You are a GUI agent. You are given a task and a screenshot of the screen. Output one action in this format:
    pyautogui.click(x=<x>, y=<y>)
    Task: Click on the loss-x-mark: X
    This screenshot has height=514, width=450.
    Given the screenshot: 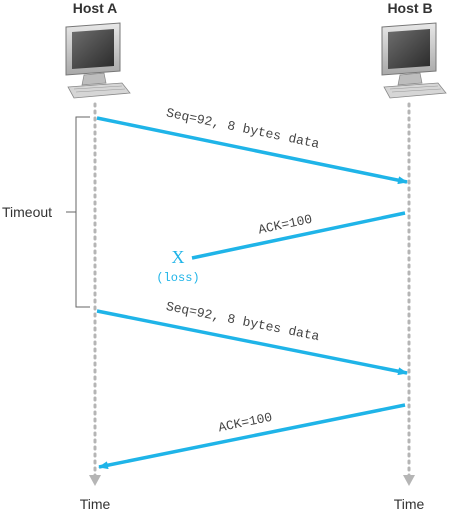 What is the action you would take?
    pyautogui.click(x=178, y=257)
    